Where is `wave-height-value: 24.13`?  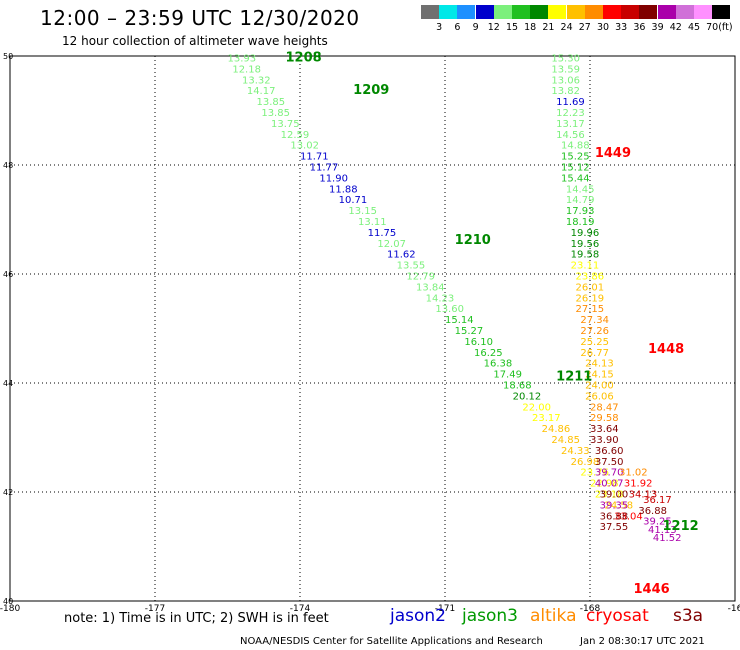 wave-height-value: 24.13 is located at coordinates (599, 364).